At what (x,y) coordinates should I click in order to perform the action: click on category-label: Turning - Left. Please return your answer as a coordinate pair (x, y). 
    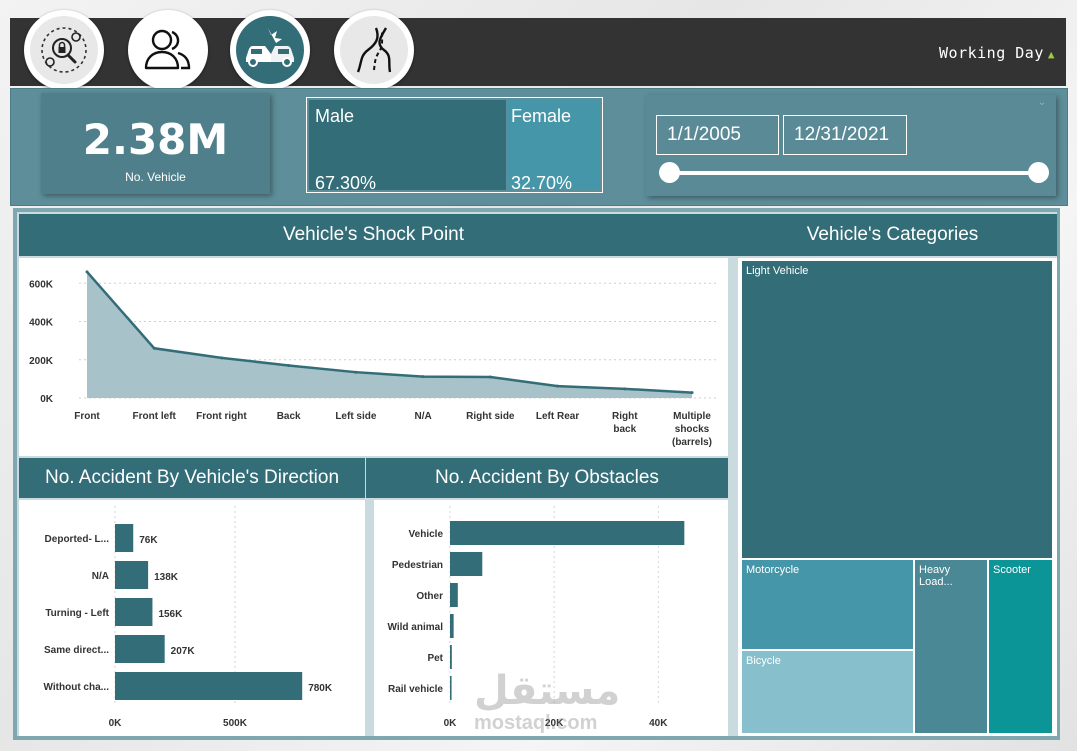
    Looking at the image, I should click on (77, 613).